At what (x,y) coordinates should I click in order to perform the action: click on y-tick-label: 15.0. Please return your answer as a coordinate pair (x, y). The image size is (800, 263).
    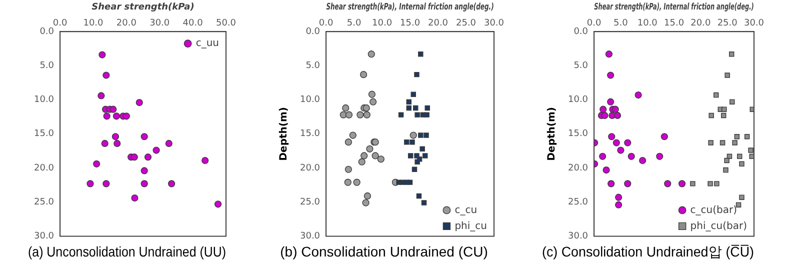
    Looking at the image, I should click on (310, 134).